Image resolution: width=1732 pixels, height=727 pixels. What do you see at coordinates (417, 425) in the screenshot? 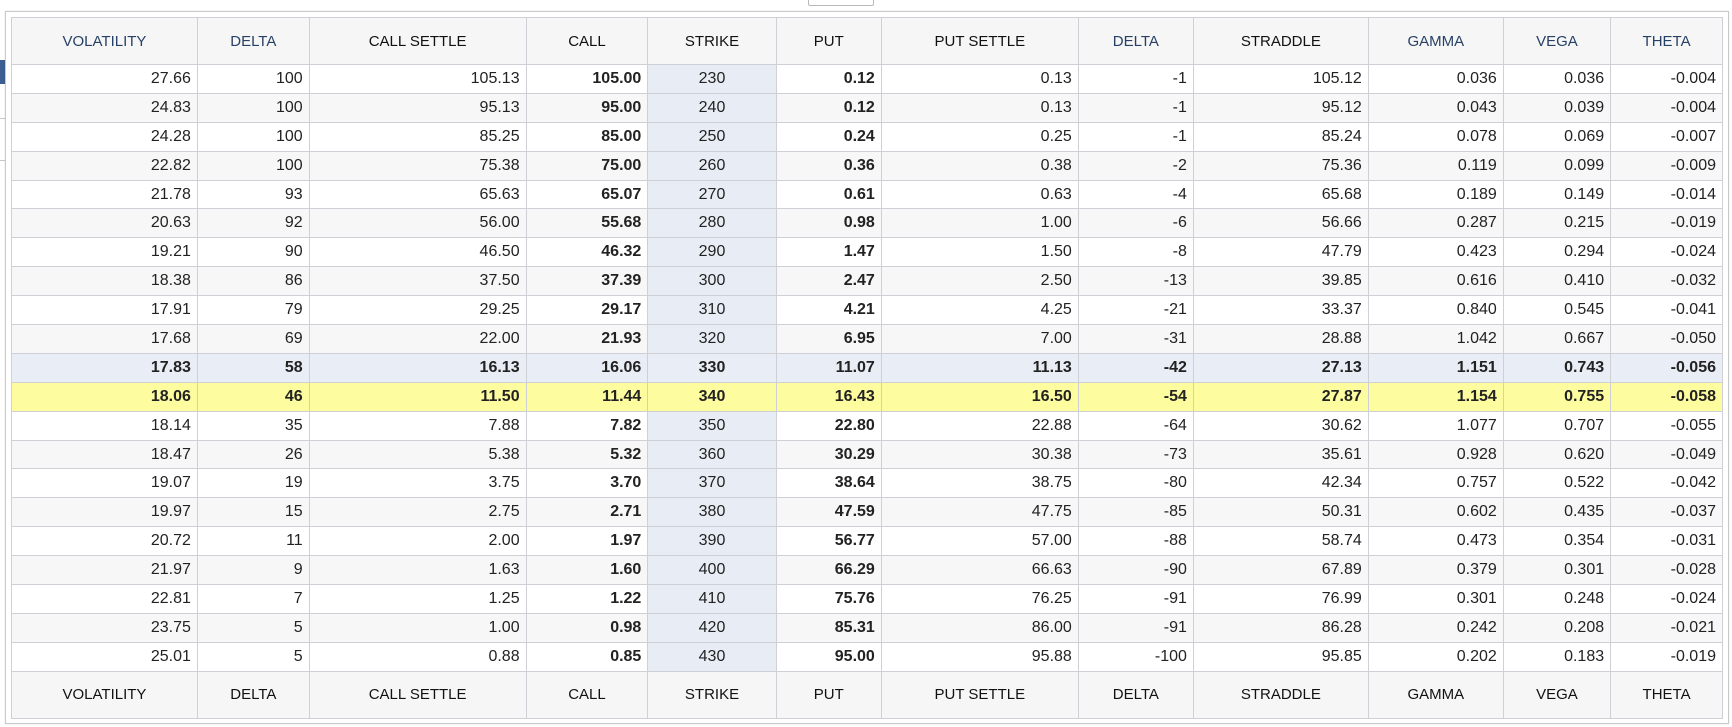
I see `cell-call-settle: 7.88` at bounding box center [417, 425].